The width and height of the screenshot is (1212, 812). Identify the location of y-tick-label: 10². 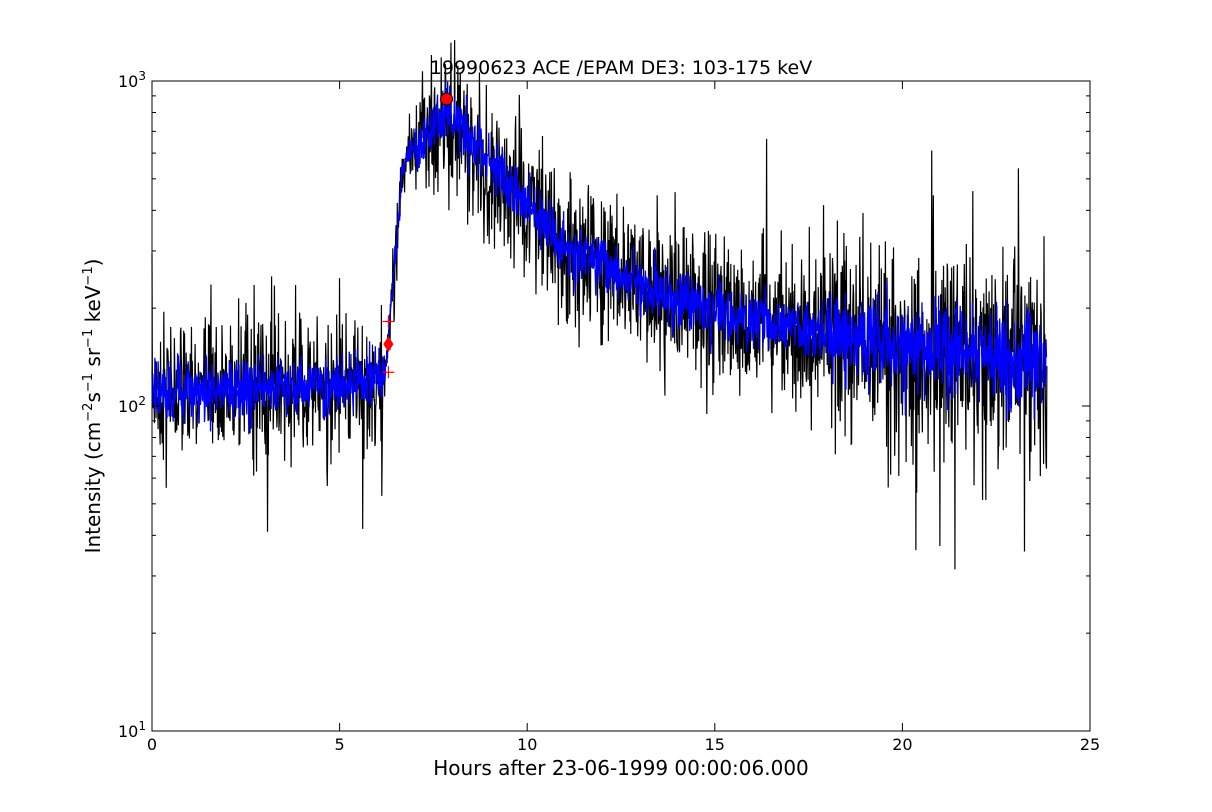
(132, 405).